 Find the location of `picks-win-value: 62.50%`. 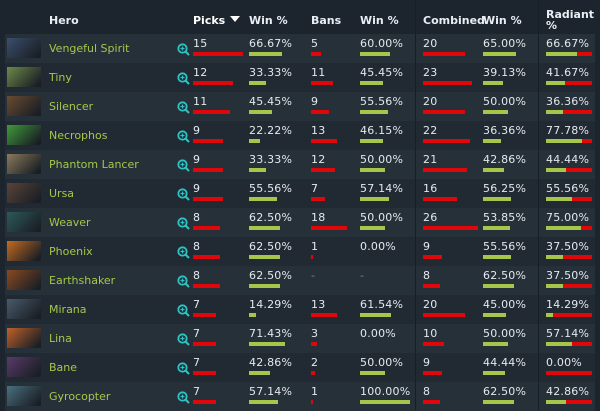

picks-win-value: 62.50% is located at coordinates (271, 275).